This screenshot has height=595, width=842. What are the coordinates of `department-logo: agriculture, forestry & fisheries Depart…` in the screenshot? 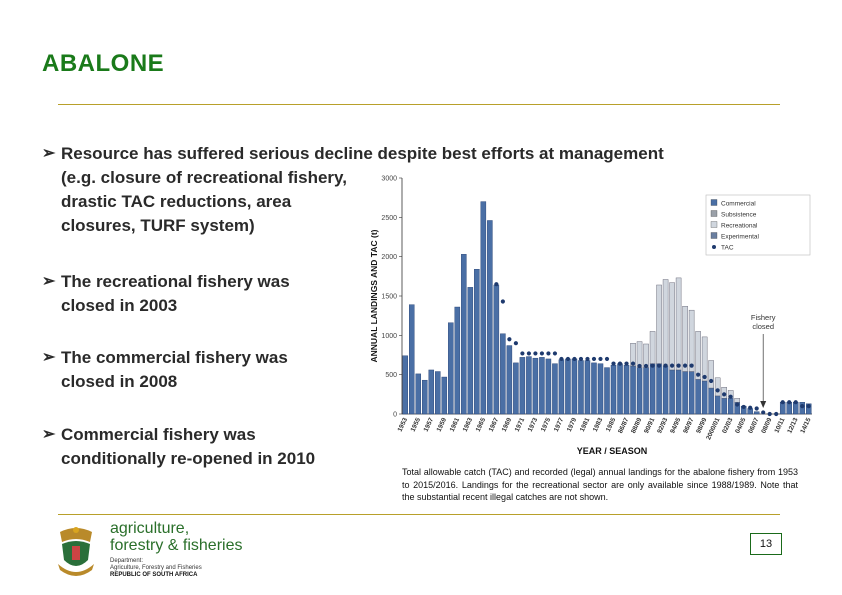 It's located at (152, 553).